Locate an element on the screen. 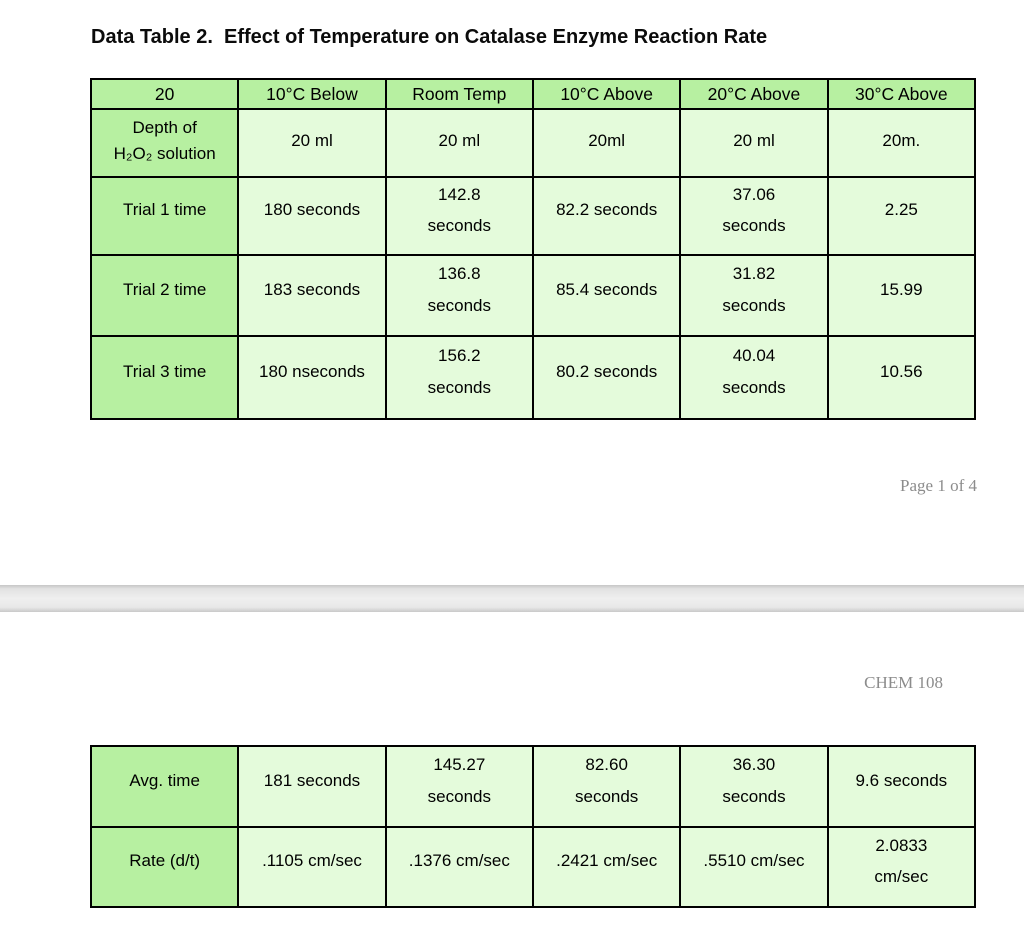 This screenshot has width=1024, height=949. data-cell: 85.4 seconds is located at coordinates (606, 295).